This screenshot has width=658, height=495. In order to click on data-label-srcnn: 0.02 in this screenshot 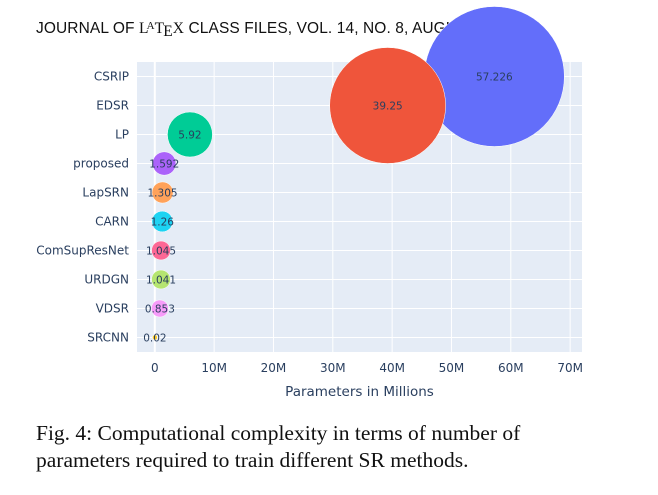, I will do `click(154, 339)`.